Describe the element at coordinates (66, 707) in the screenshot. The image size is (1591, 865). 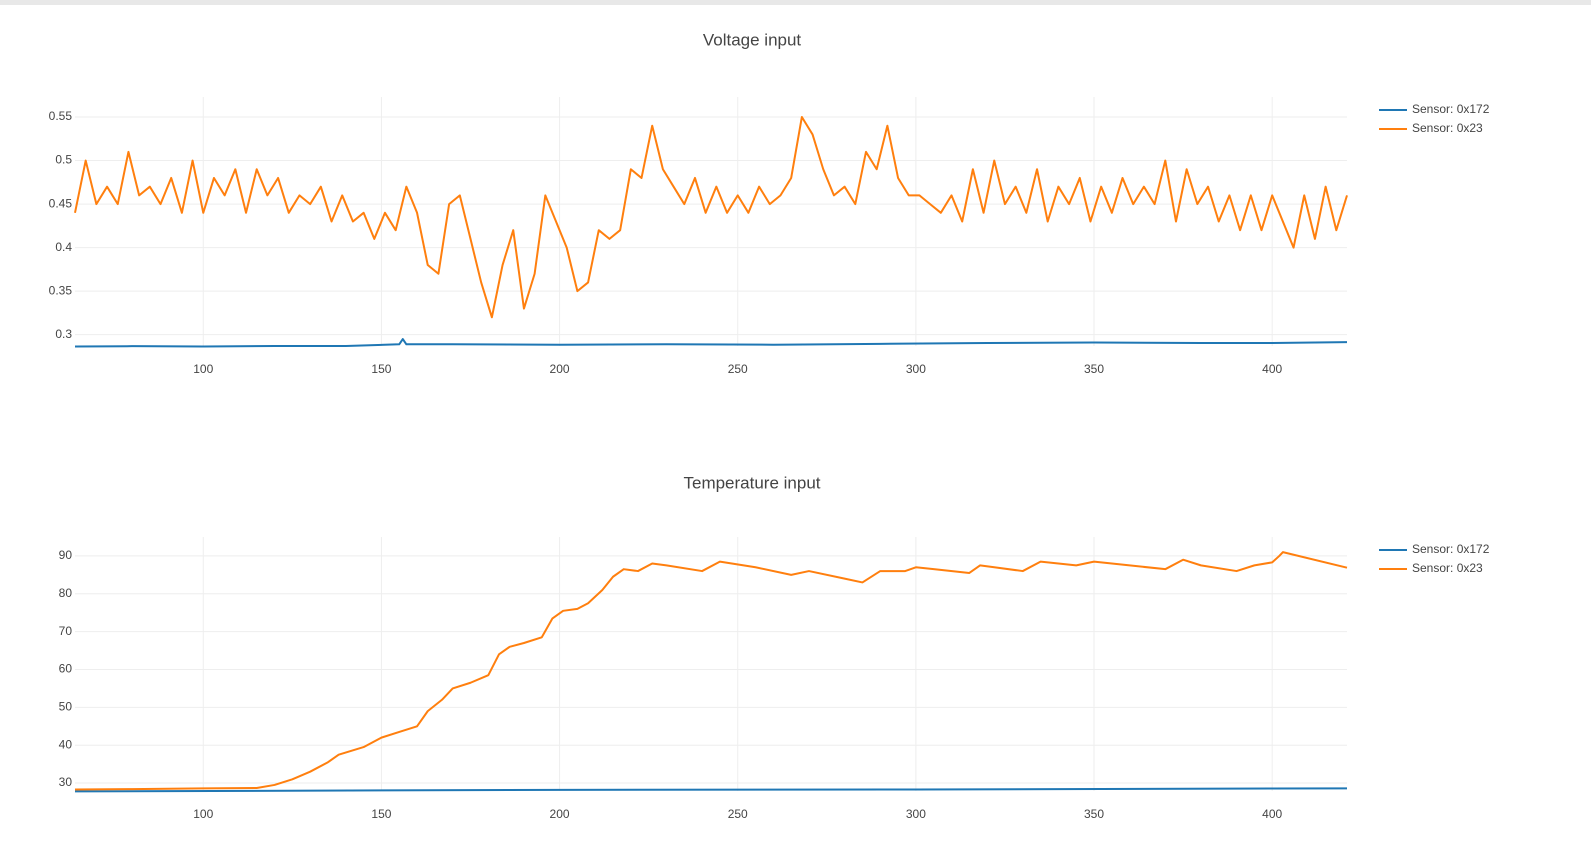
I see `y-tick-label: 50` at that location.